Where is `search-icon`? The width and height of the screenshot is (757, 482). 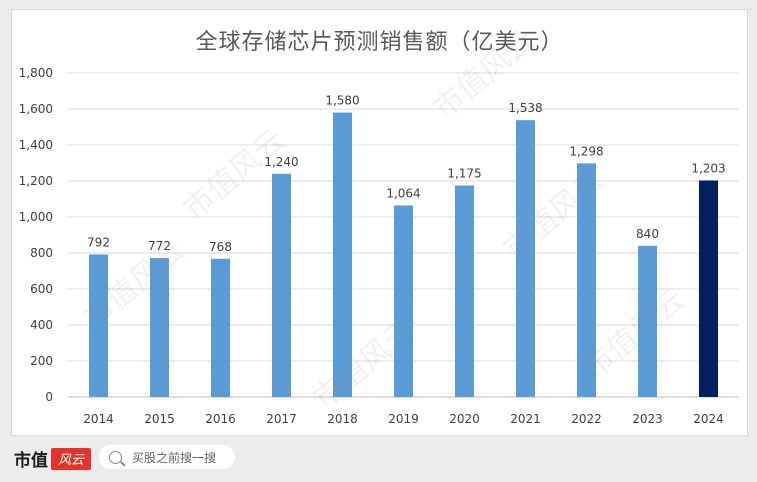 search-icon is located at coordinates (115, 457).